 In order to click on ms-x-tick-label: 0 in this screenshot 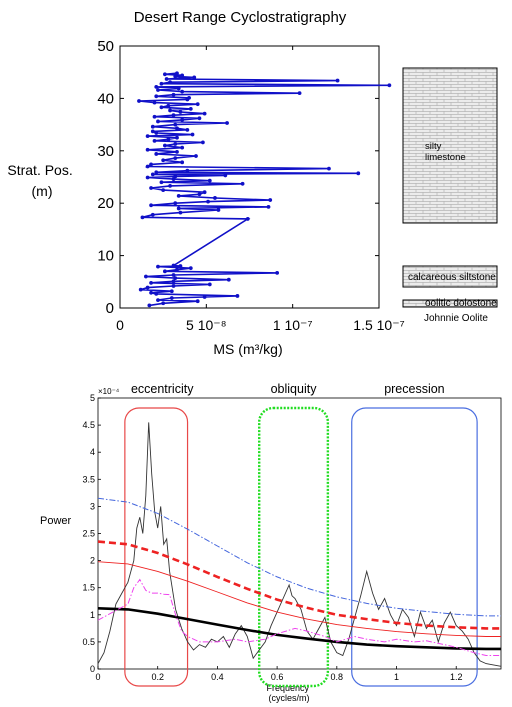, I will do `click(120, 325)`.